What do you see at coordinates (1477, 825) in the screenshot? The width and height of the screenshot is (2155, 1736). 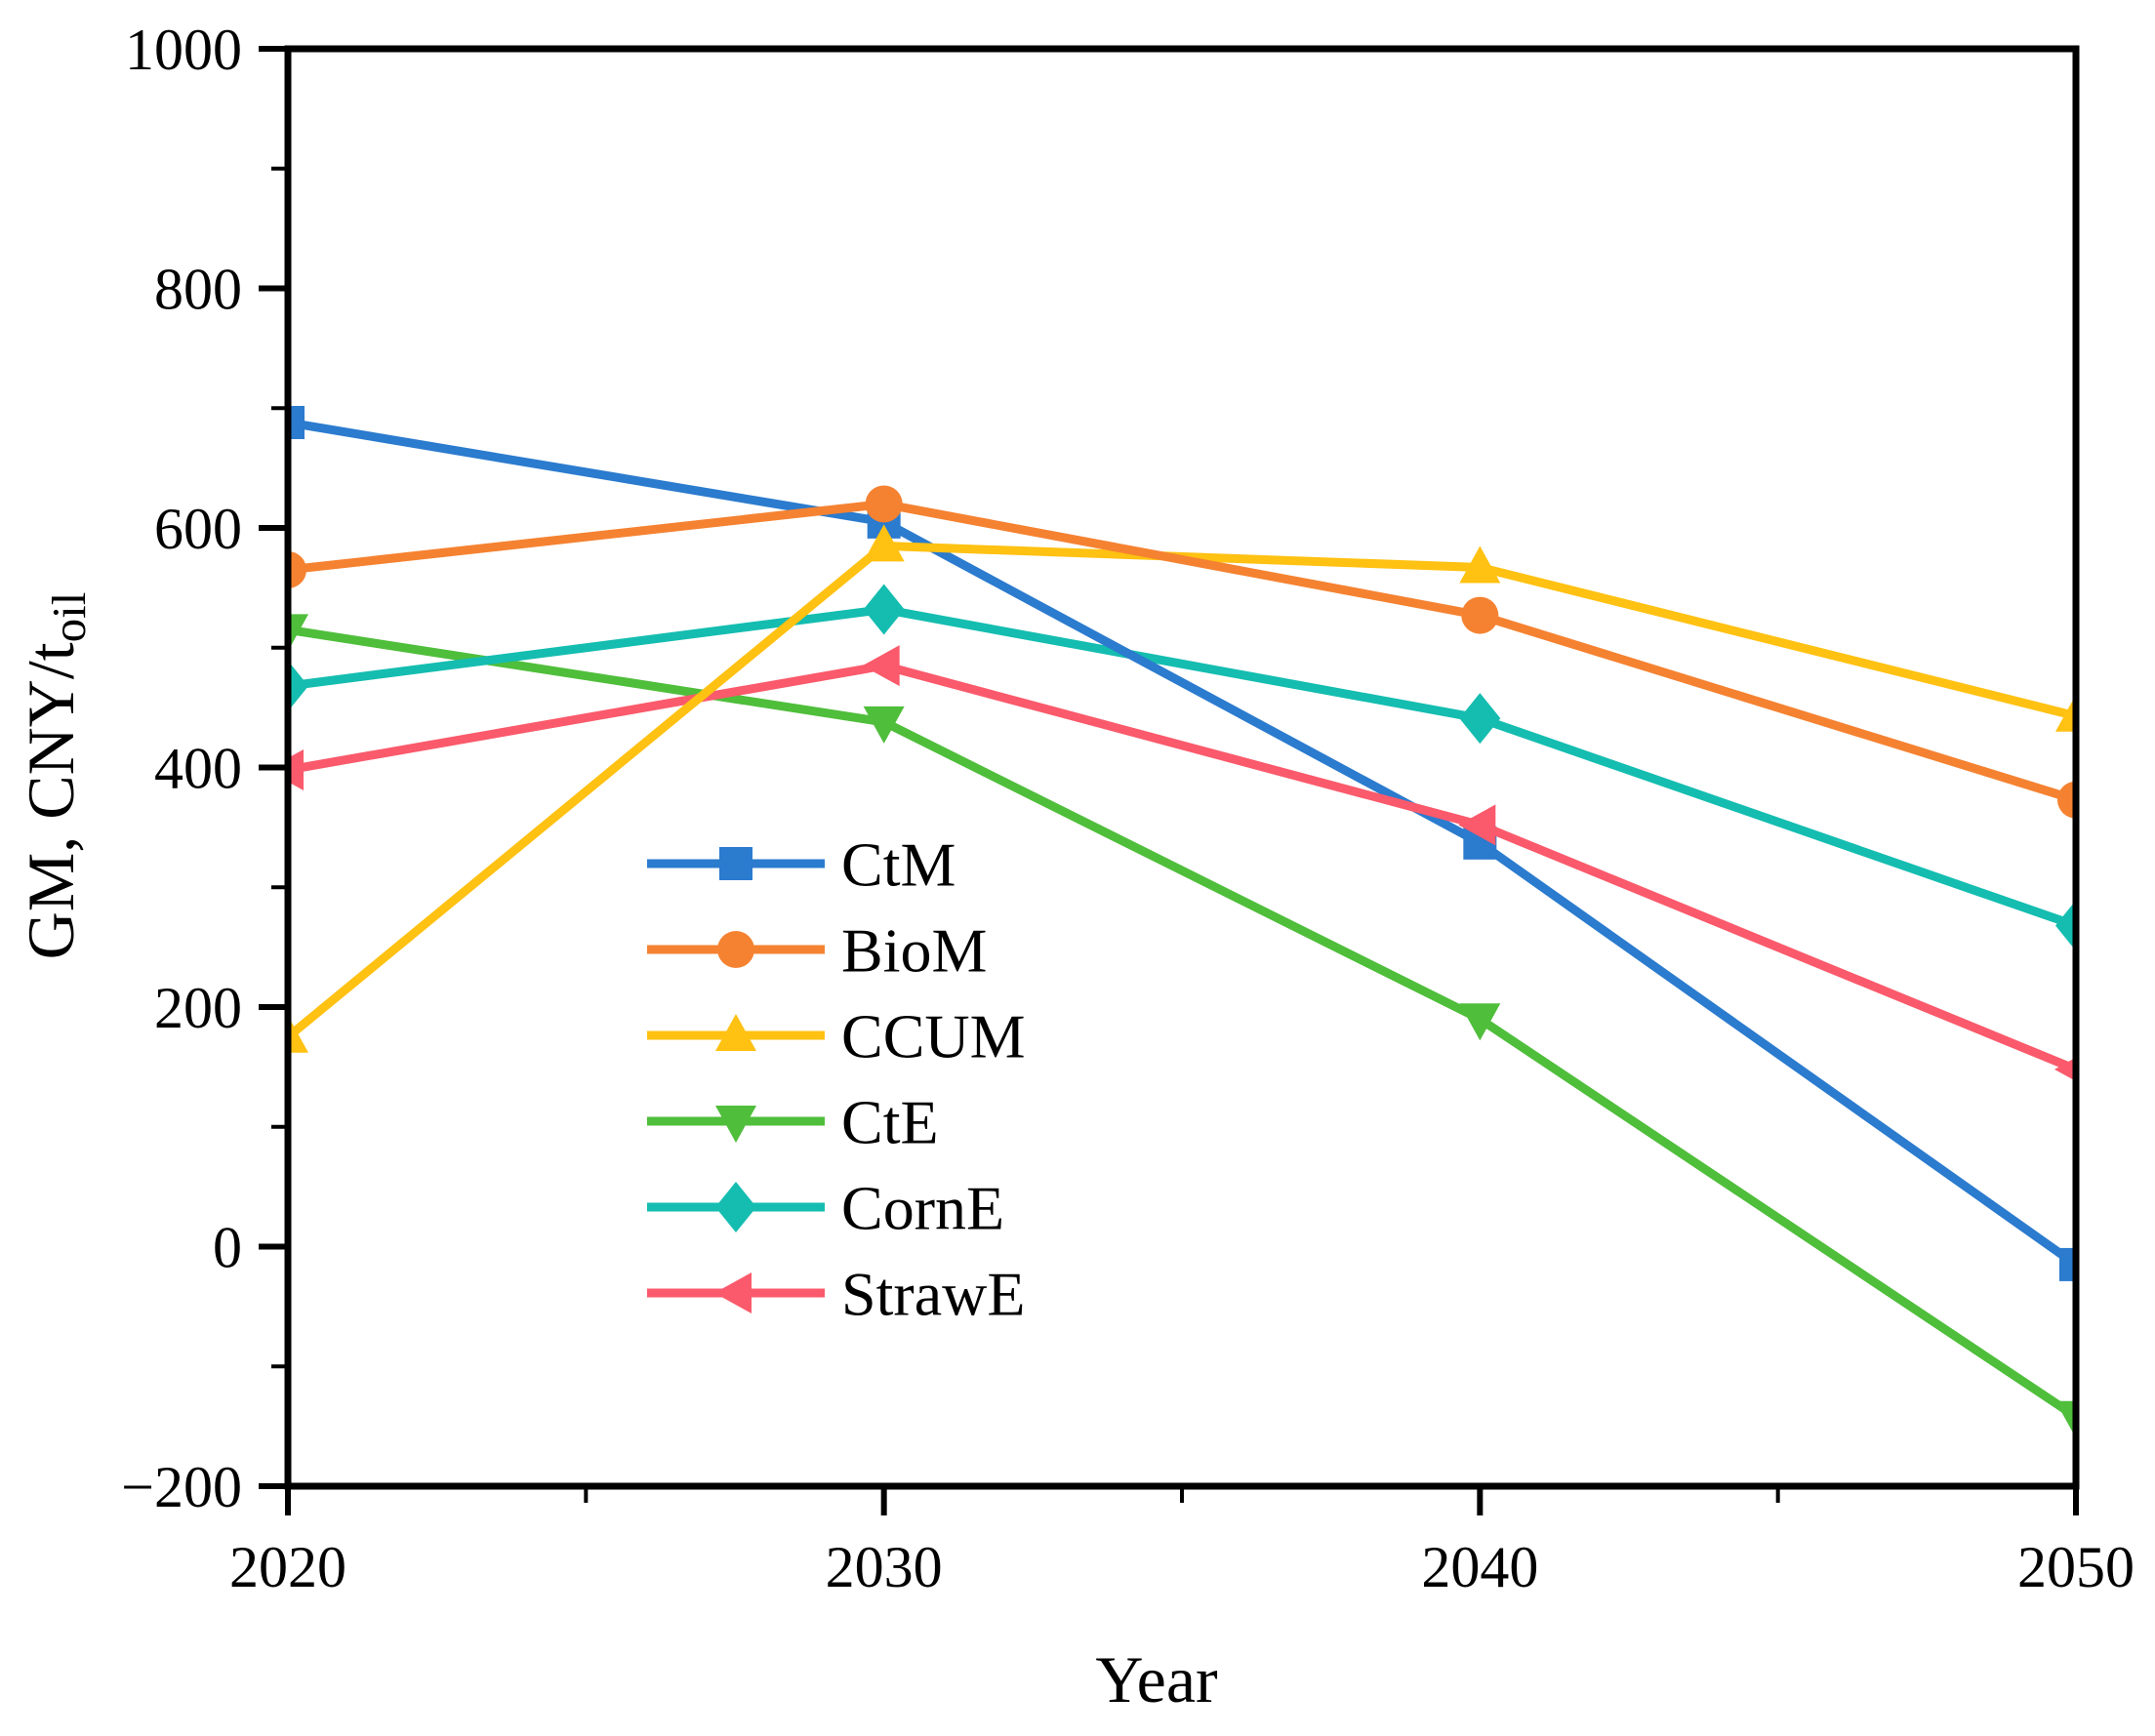 I see `data-point-StrawE-2040` at bounding box center [1477, 825].